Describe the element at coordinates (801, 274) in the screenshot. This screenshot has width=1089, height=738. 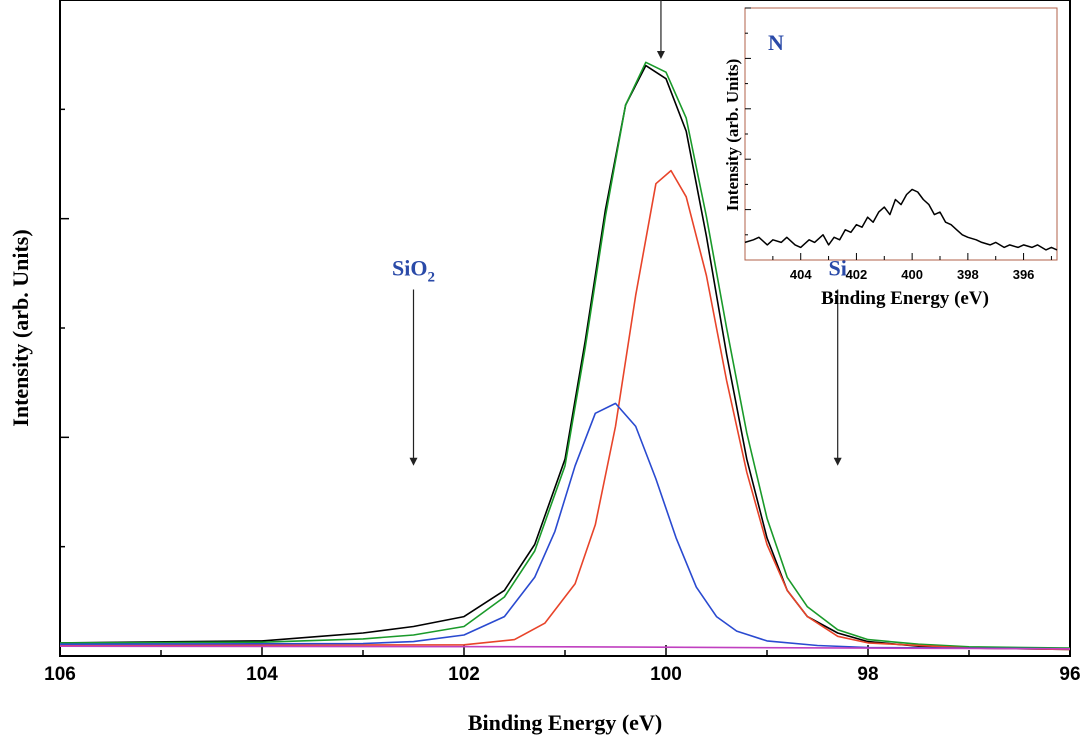
I see `inset-x-tick-label: 404` at that location.